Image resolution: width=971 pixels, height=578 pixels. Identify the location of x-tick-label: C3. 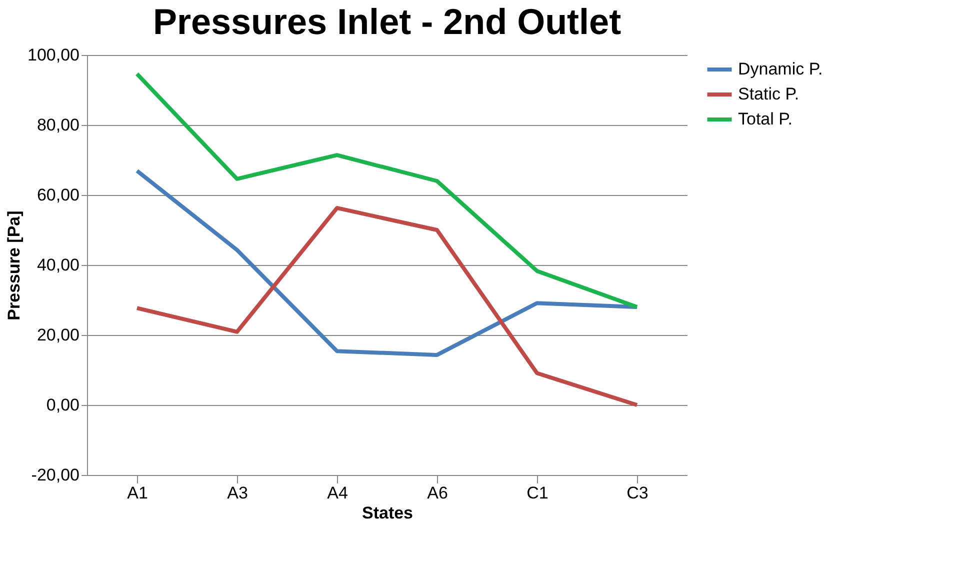
(637, 493).